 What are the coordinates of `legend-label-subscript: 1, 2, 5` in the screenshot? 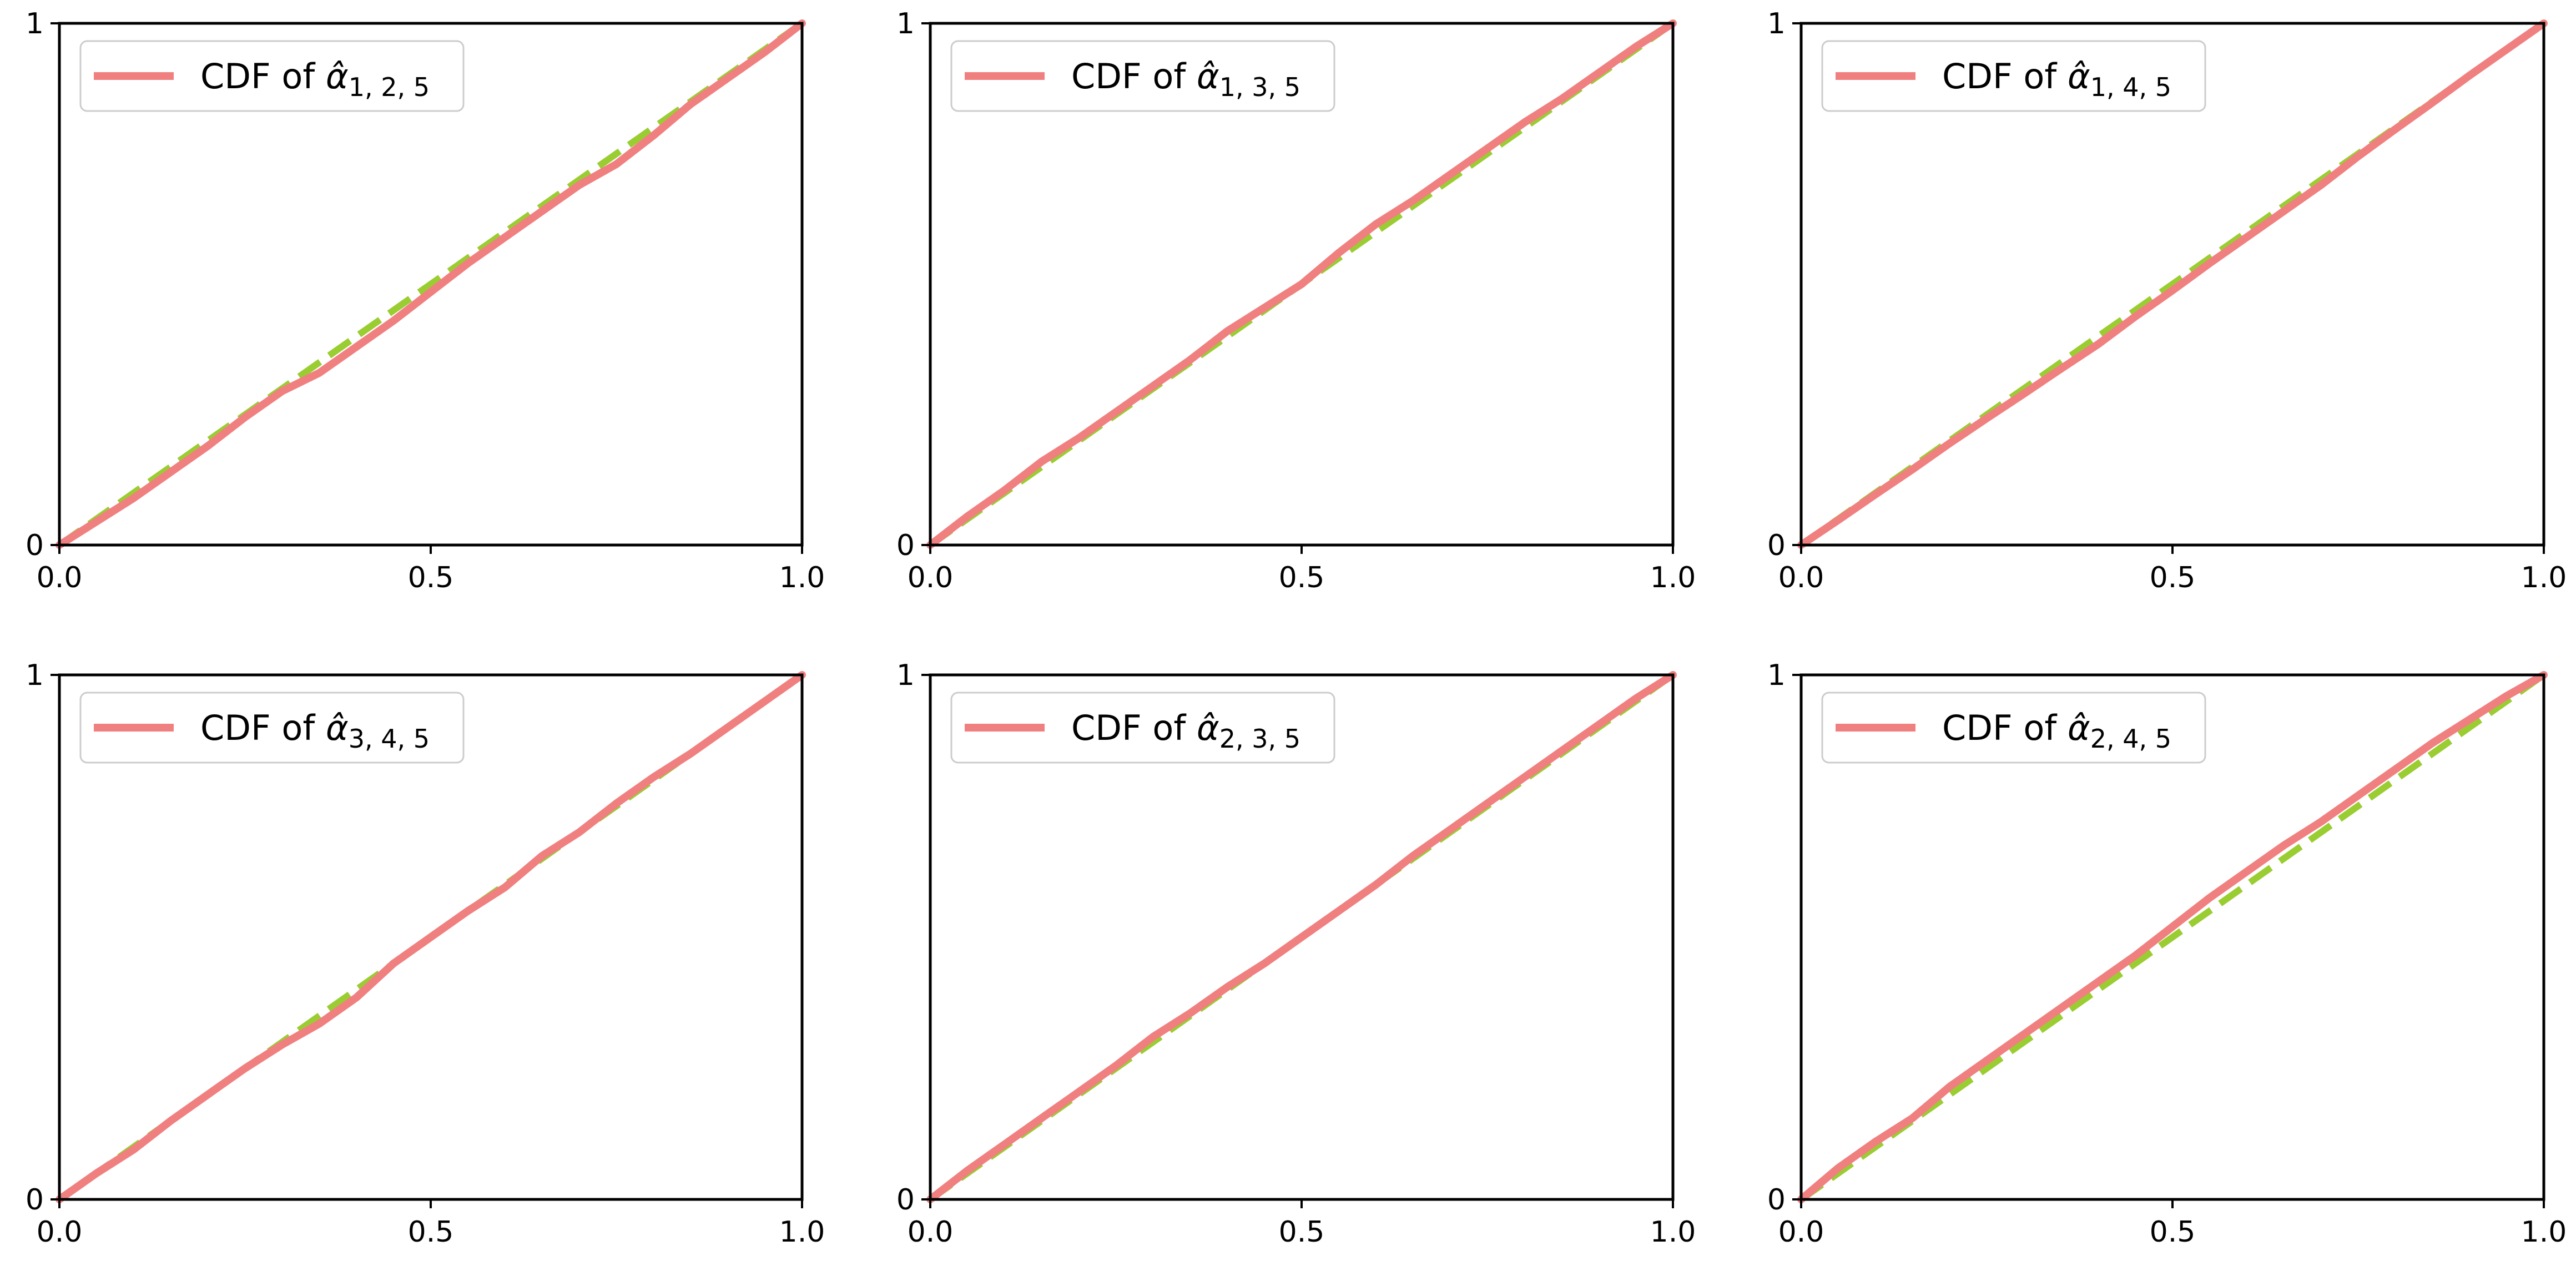 It's located at (390, 87).